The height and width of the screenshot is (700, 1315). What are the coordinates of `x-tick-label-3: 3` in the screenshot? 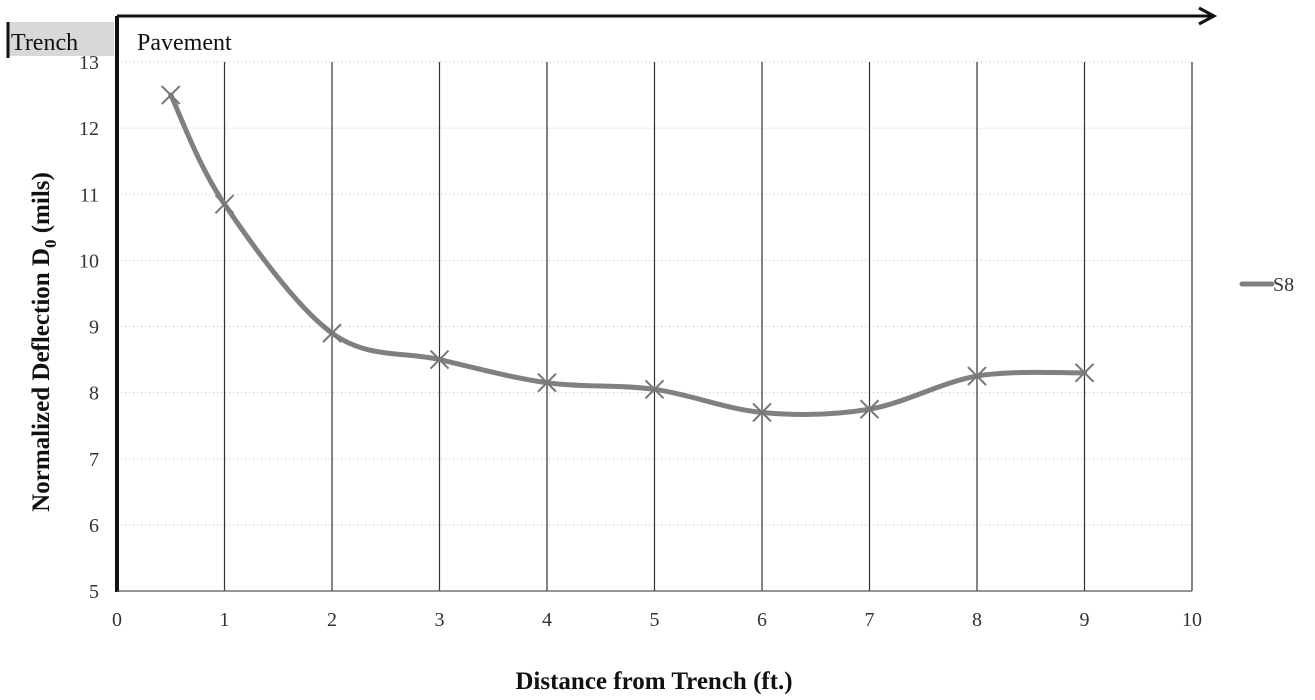 It's located at (440, 620).